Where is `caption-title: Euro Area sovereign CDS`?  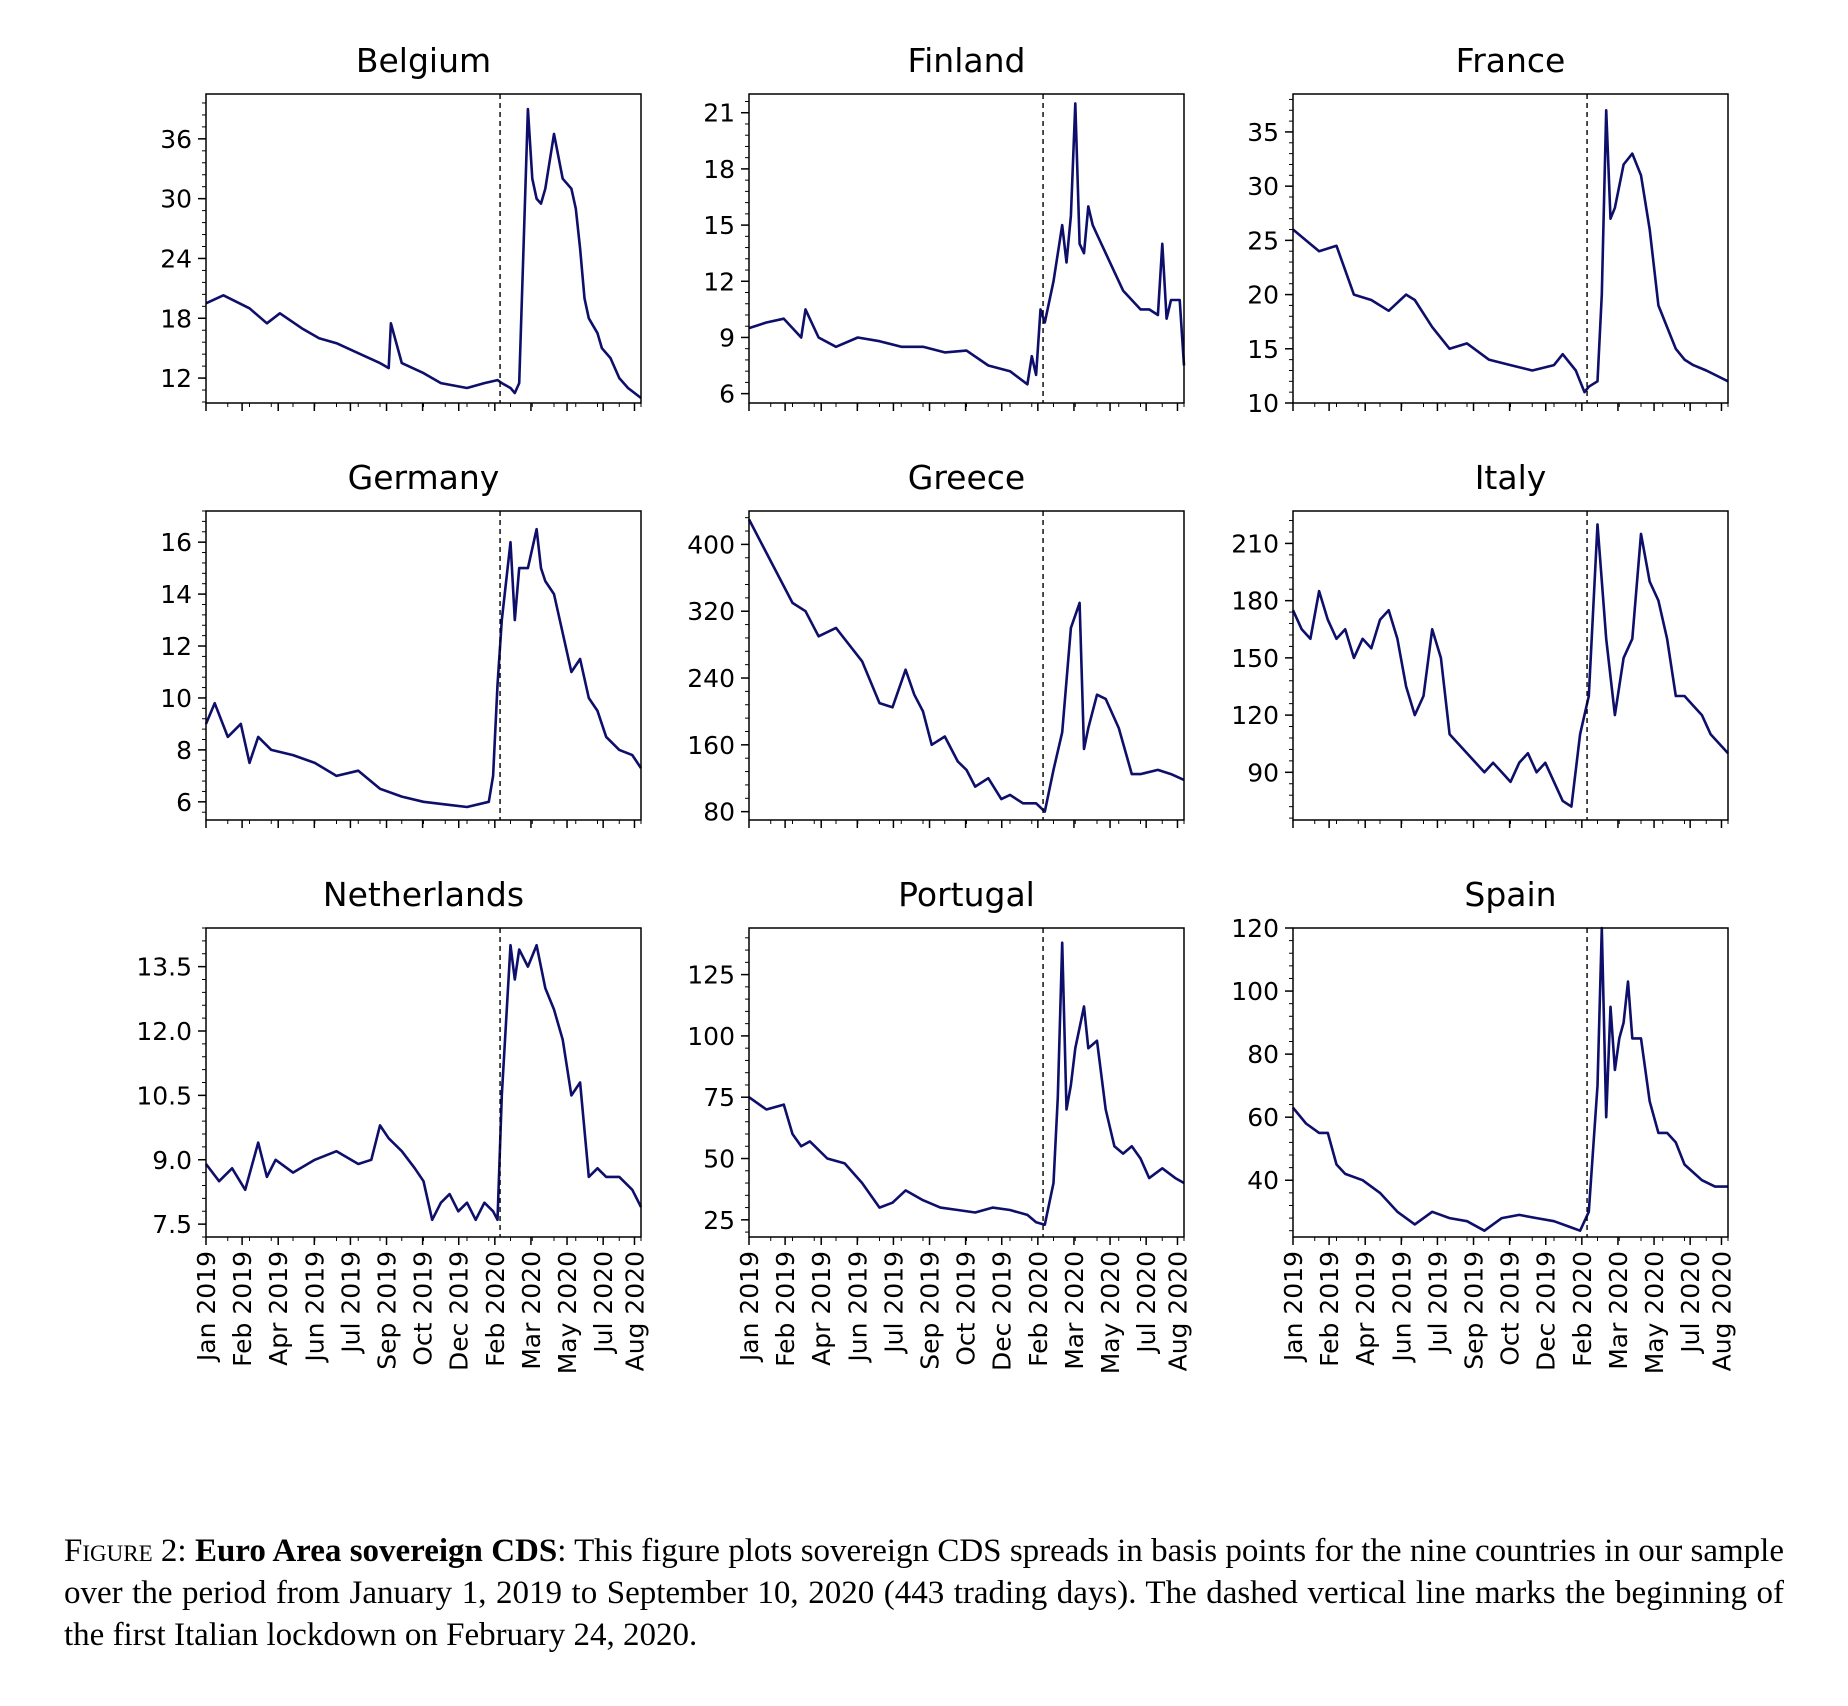
caption-title: Euro Area sovereign CDS is located at coordinates (376, 1551).